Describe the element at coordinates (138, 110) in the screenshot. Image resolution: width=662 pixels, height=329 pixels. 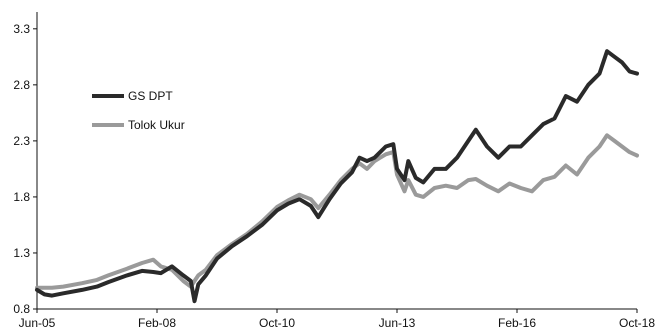
I see `chart-legend: GS DPT Tolok Ukur` at that location.